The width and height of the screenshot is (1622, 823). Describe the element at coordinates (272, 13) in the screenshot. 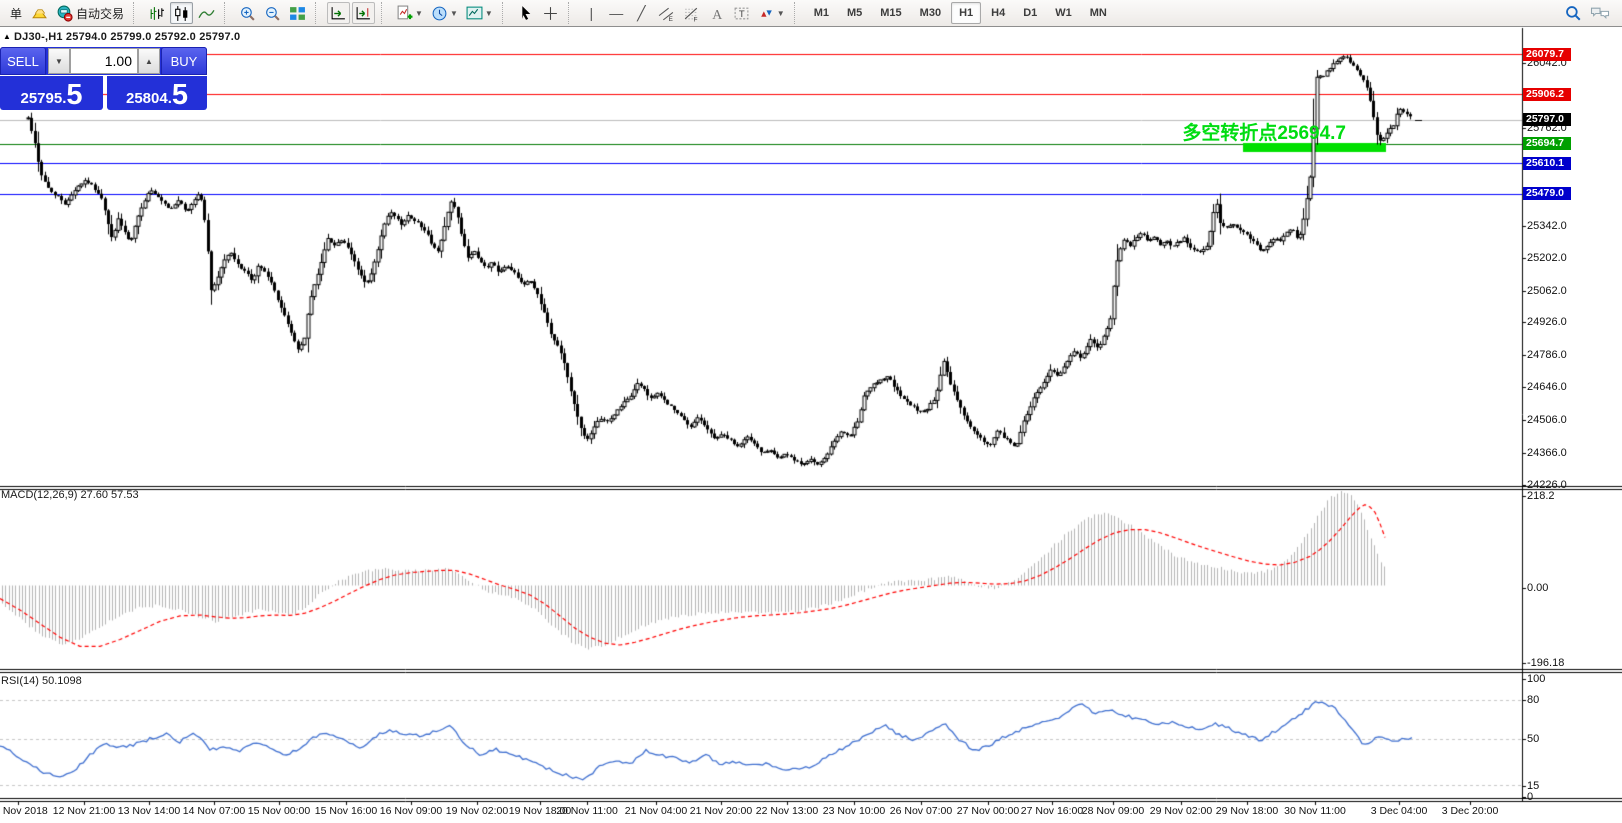

I see `zoom-out-button` at that location.